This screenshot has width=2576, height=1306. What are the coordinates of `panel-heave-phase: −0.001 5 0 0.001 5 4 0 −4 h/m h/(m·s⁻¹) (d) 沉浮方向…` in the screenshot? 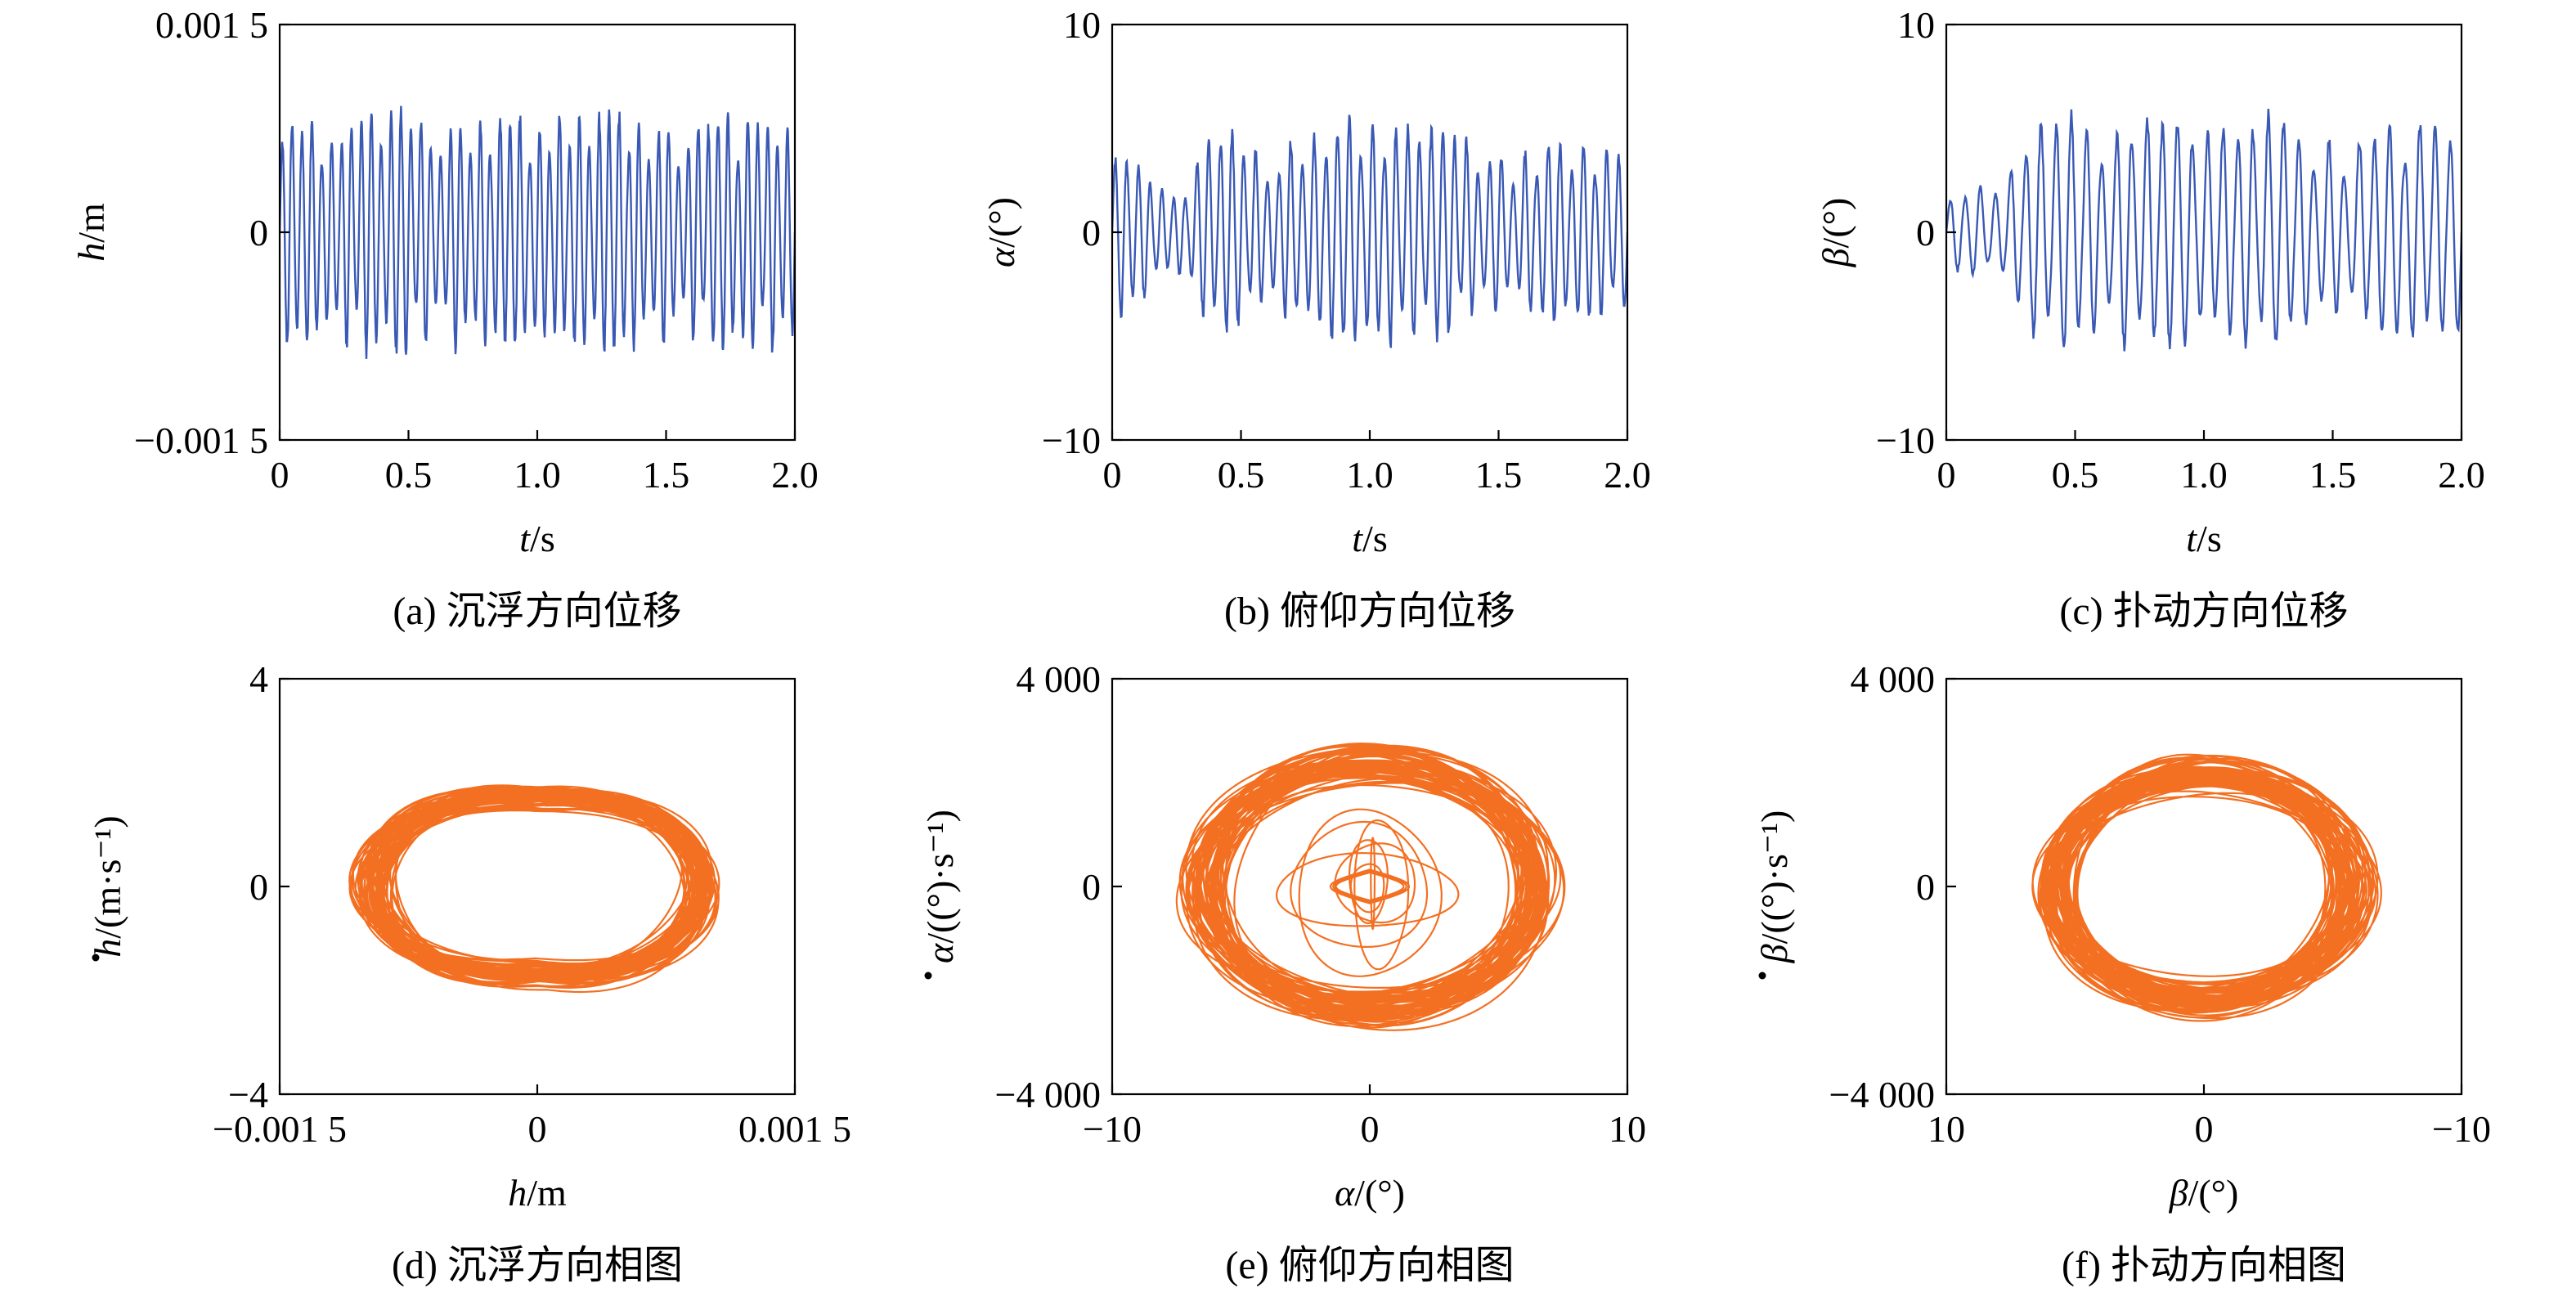 It's located at (469, 972).